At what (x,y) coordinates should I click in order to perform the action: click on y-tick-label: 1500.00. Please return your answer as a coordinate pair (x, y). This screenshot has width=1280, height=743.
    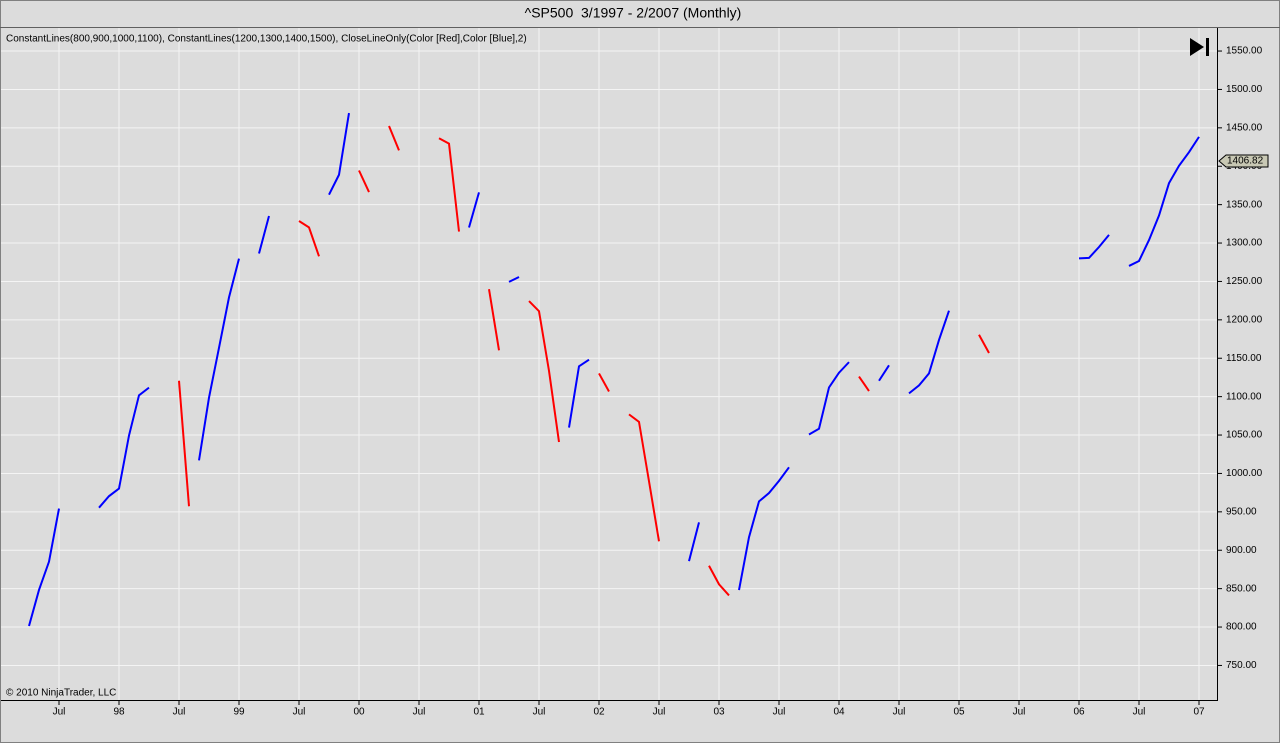
    Looking at the image, I should click on (1244, 89).